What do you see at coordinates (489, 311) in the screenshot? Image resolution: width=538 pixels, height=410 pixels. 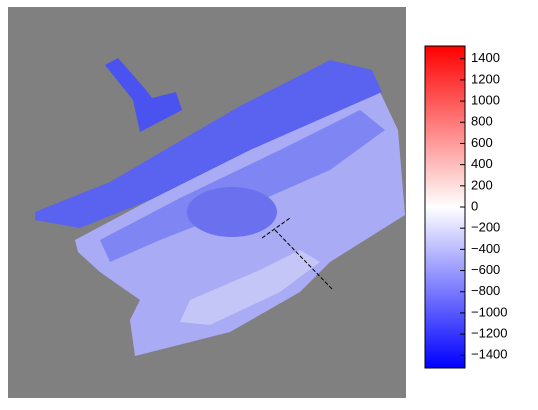 I see `colorbar-tick-label: −1000` at bounding box center [489, 311].